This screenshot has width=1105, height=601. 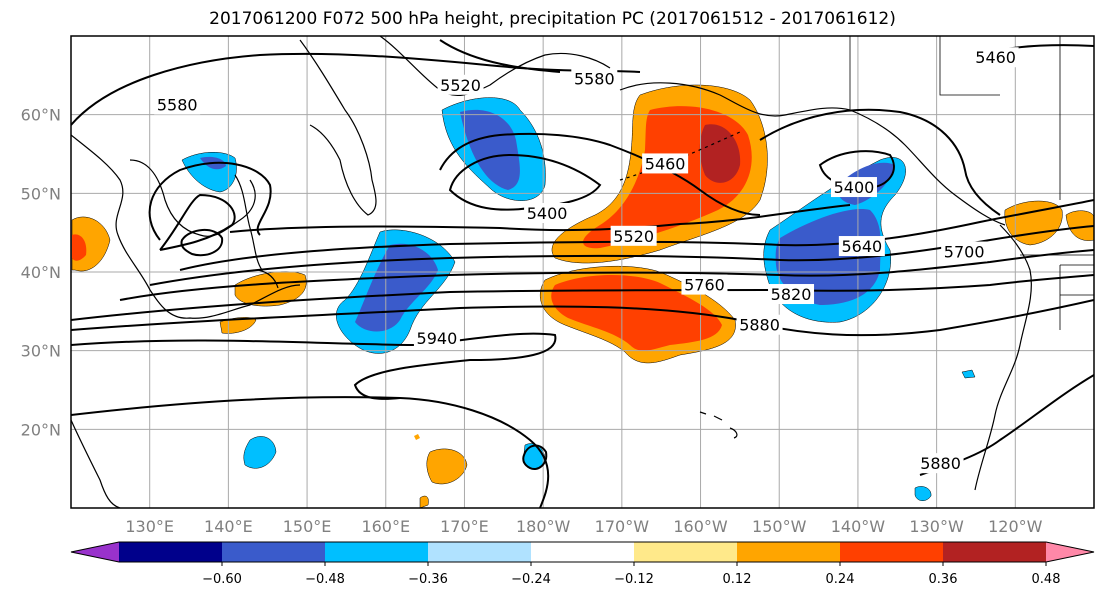 I want to click on contour-5880-upper, so click(x=582, y=318).